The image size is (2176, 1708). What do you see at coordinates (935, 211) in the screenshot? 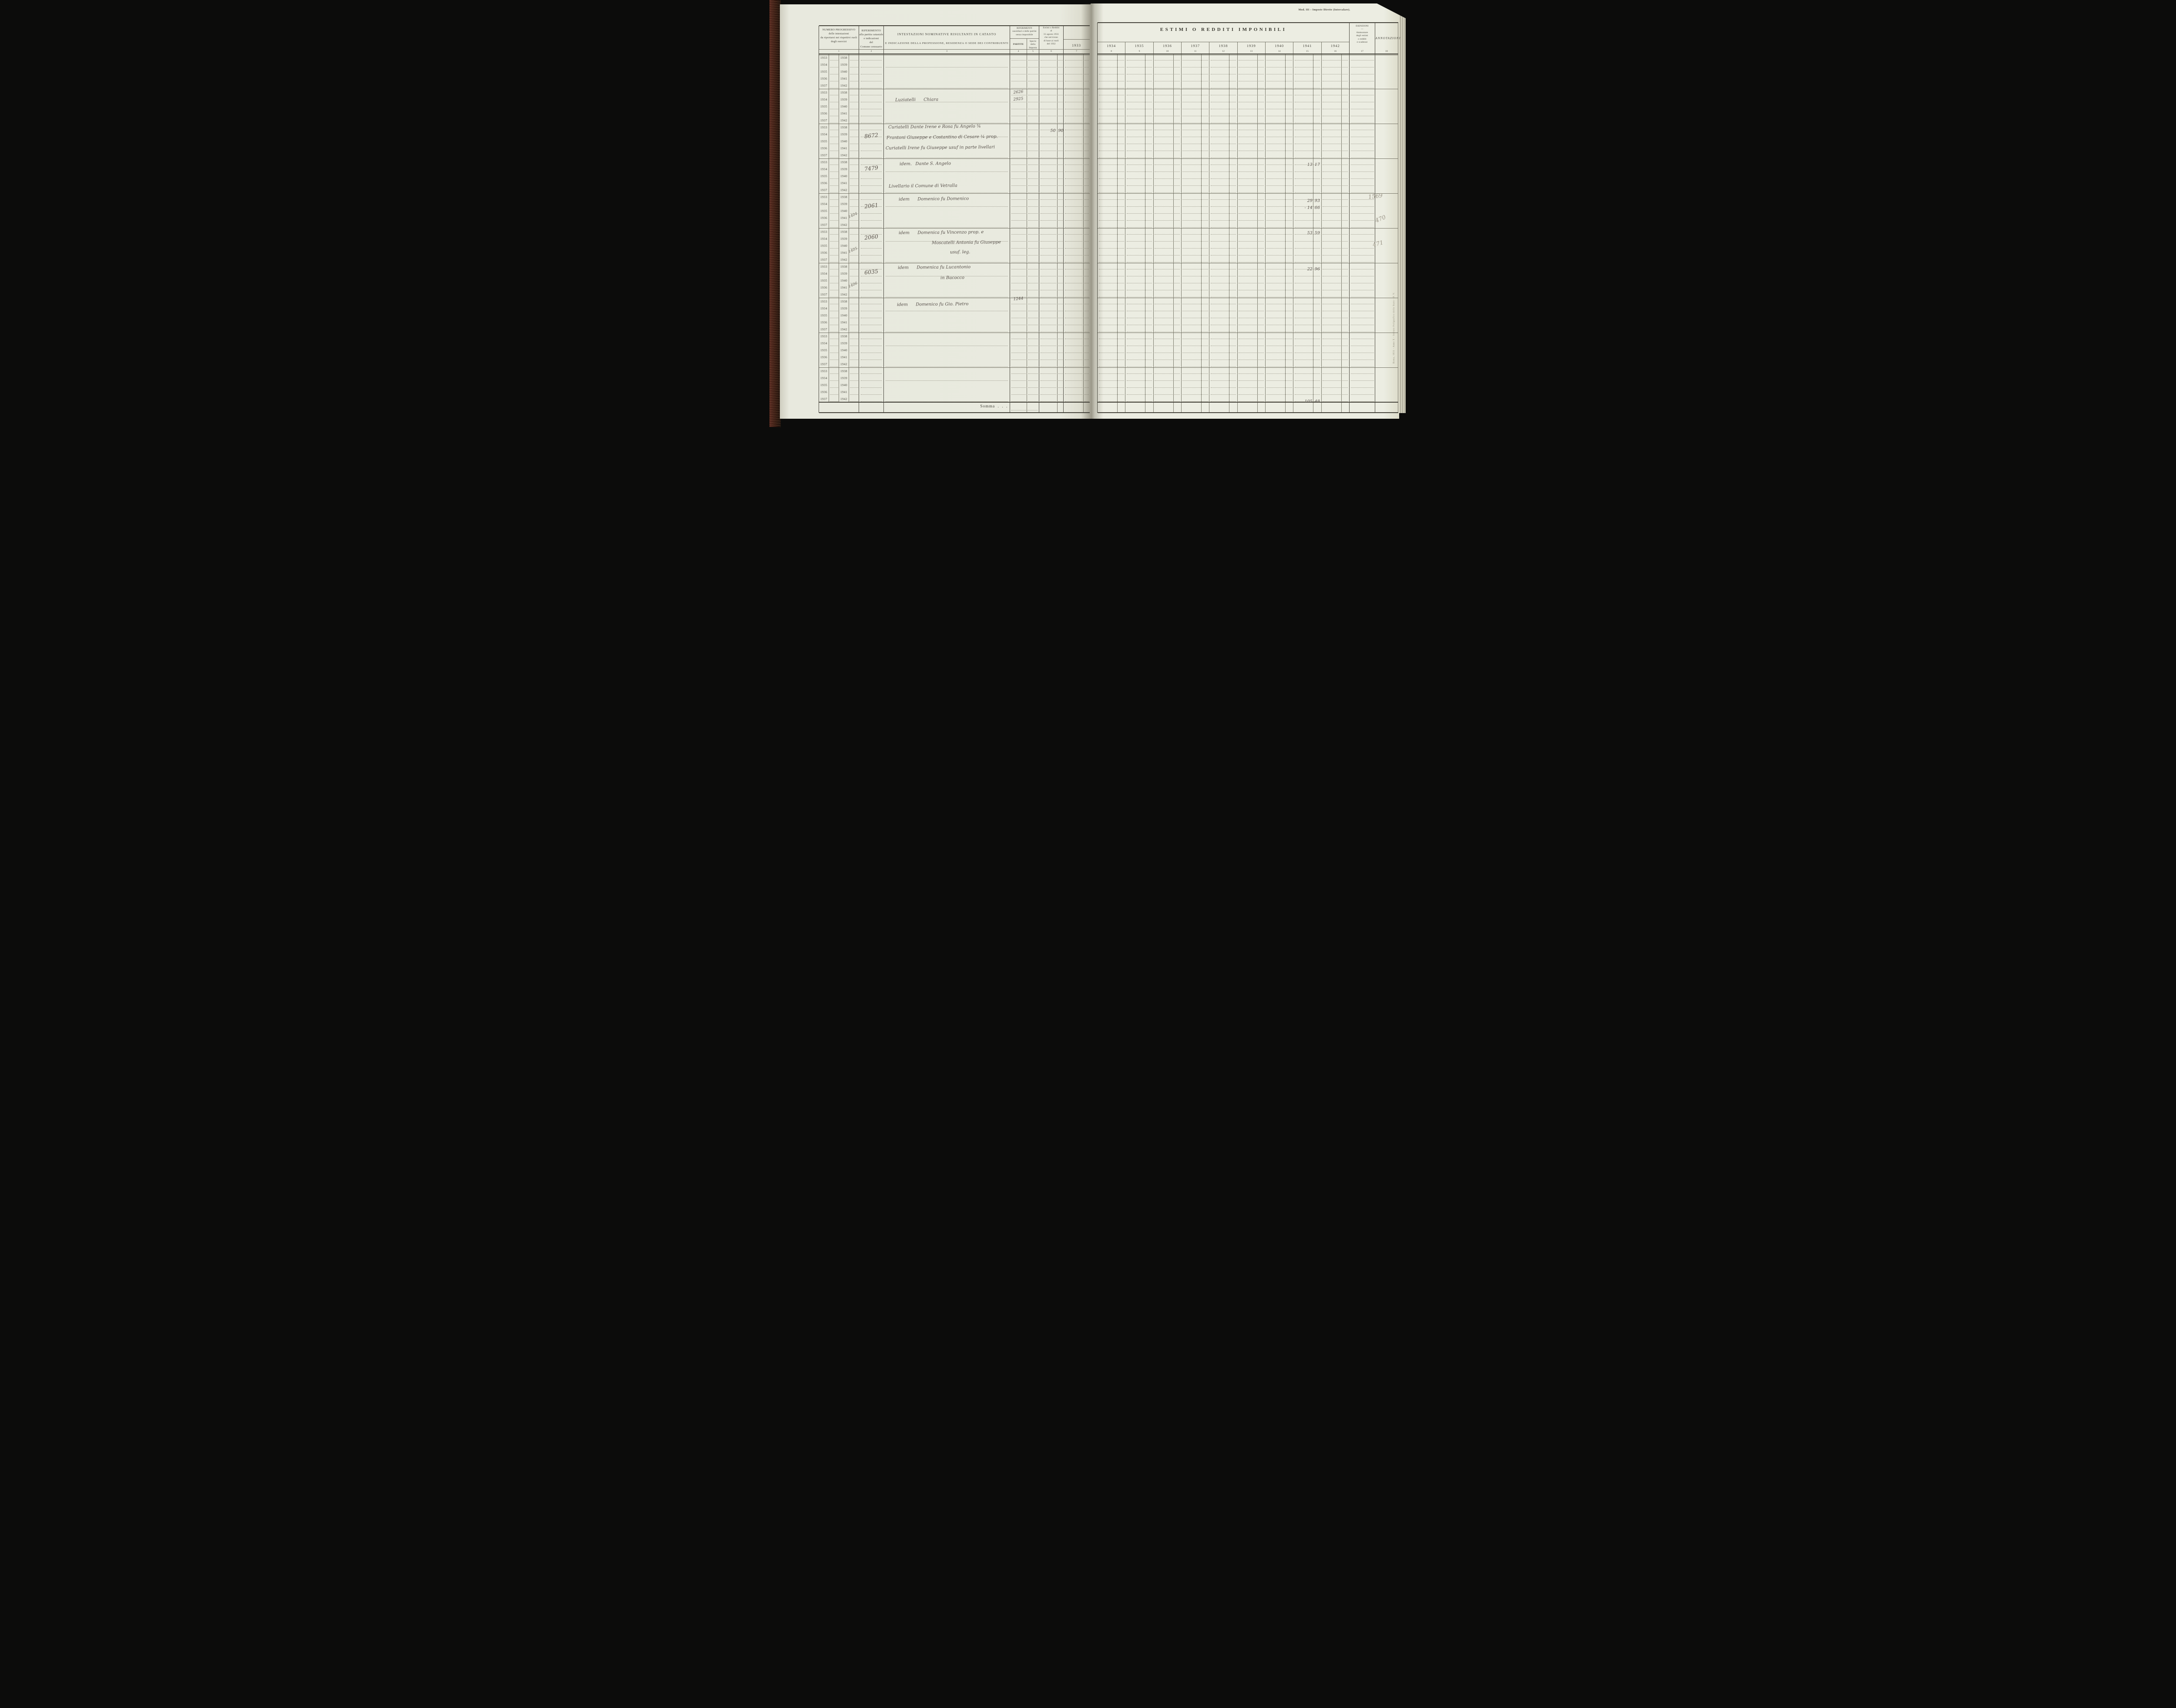
I see `left-page` at bounding box center [935, 211].